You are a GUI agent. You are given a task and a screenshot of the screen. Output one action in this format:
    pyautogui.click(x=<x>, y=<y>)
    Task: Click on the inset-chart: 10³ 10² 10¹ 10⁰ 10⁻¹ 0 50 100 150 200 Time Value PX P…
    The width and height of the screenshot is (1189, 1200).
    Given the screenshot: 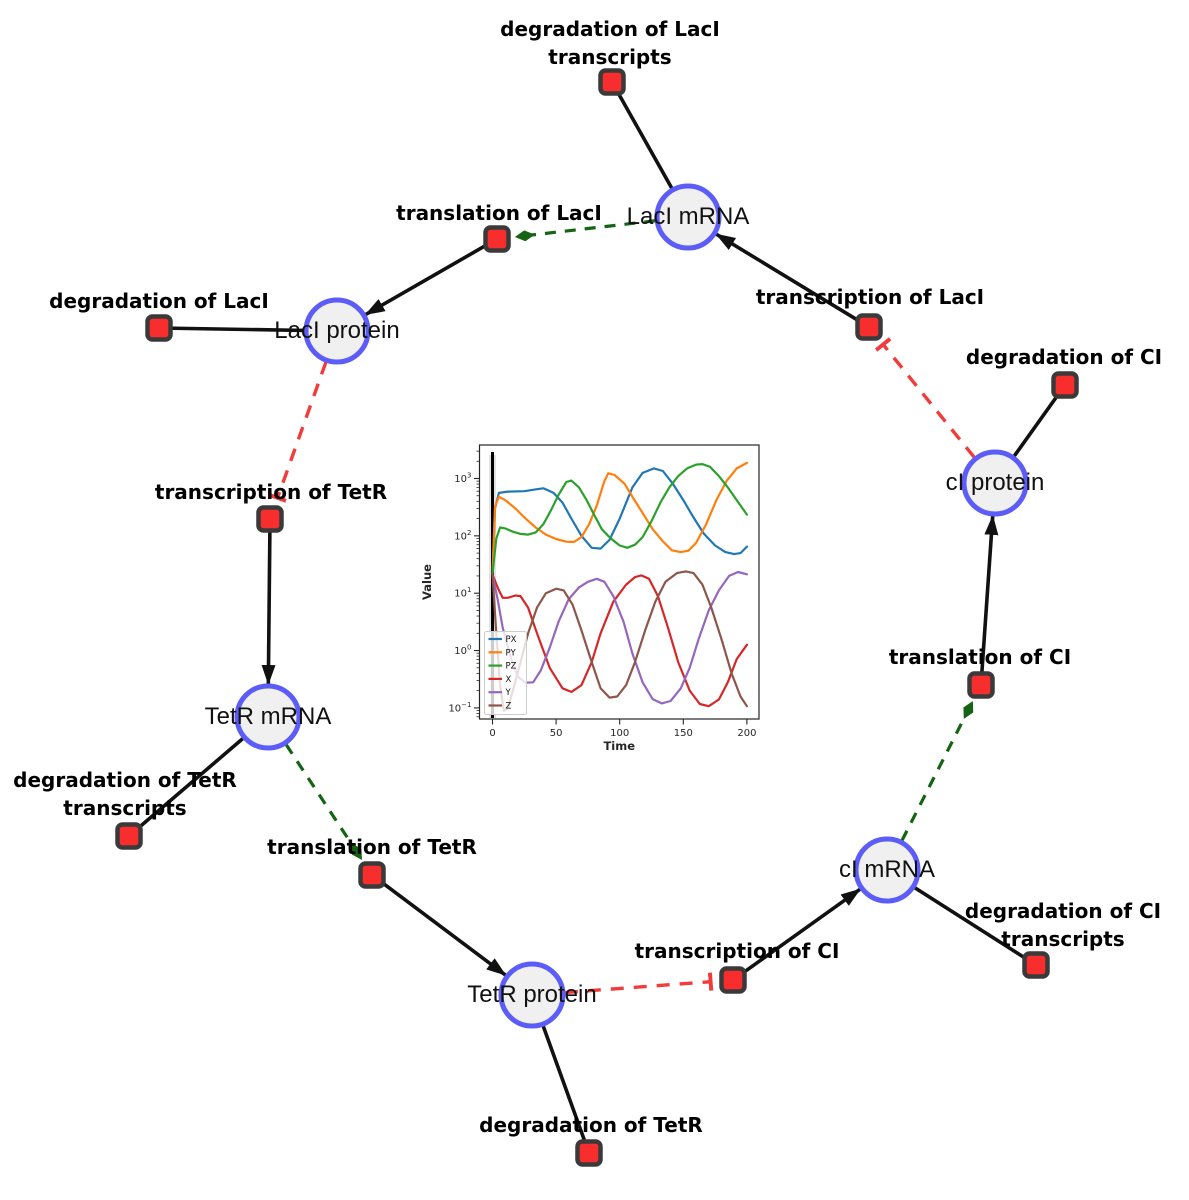 What is the action you would take?
    pyautogui.click(x=590, y=598)
    